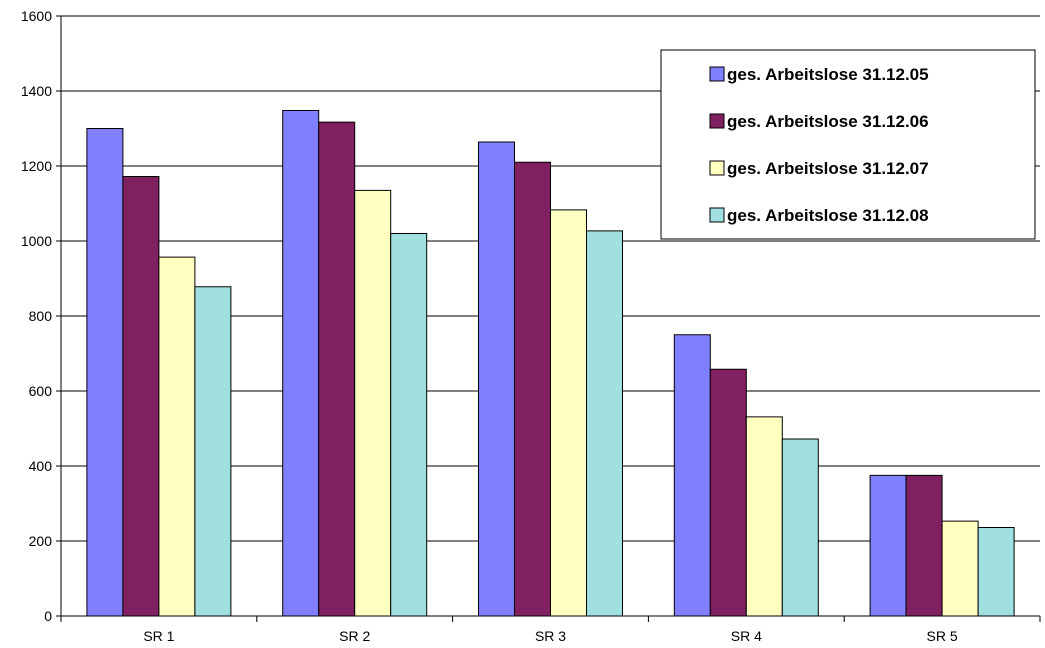 This screenshot has height=648, width=1045. What do you see at coordinates (828, 74) in the screenshot?
I see `legend-label: ges. Arbeitslose 31.12.05` at bounding box center [828, 74].